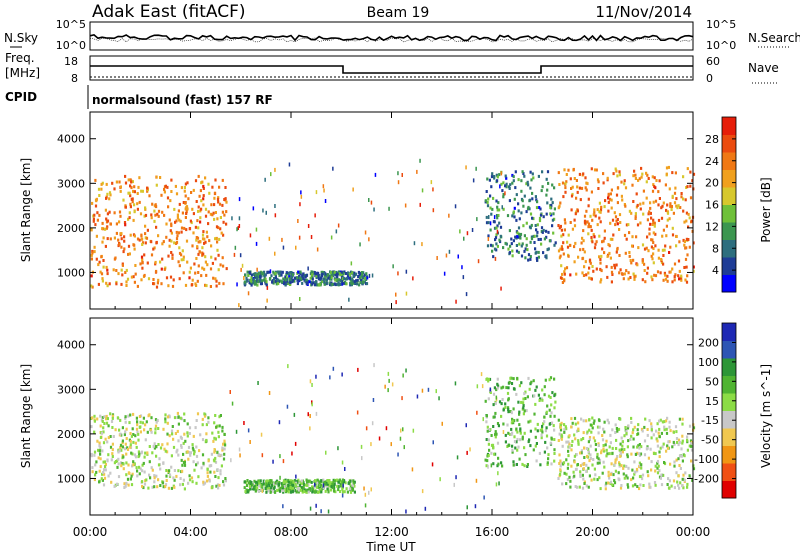 This screenshot has width=800, height=558. Describe the element at coordinates (492, 532) in the screenshot. I see `x-tick-label: 16:00` at that location.